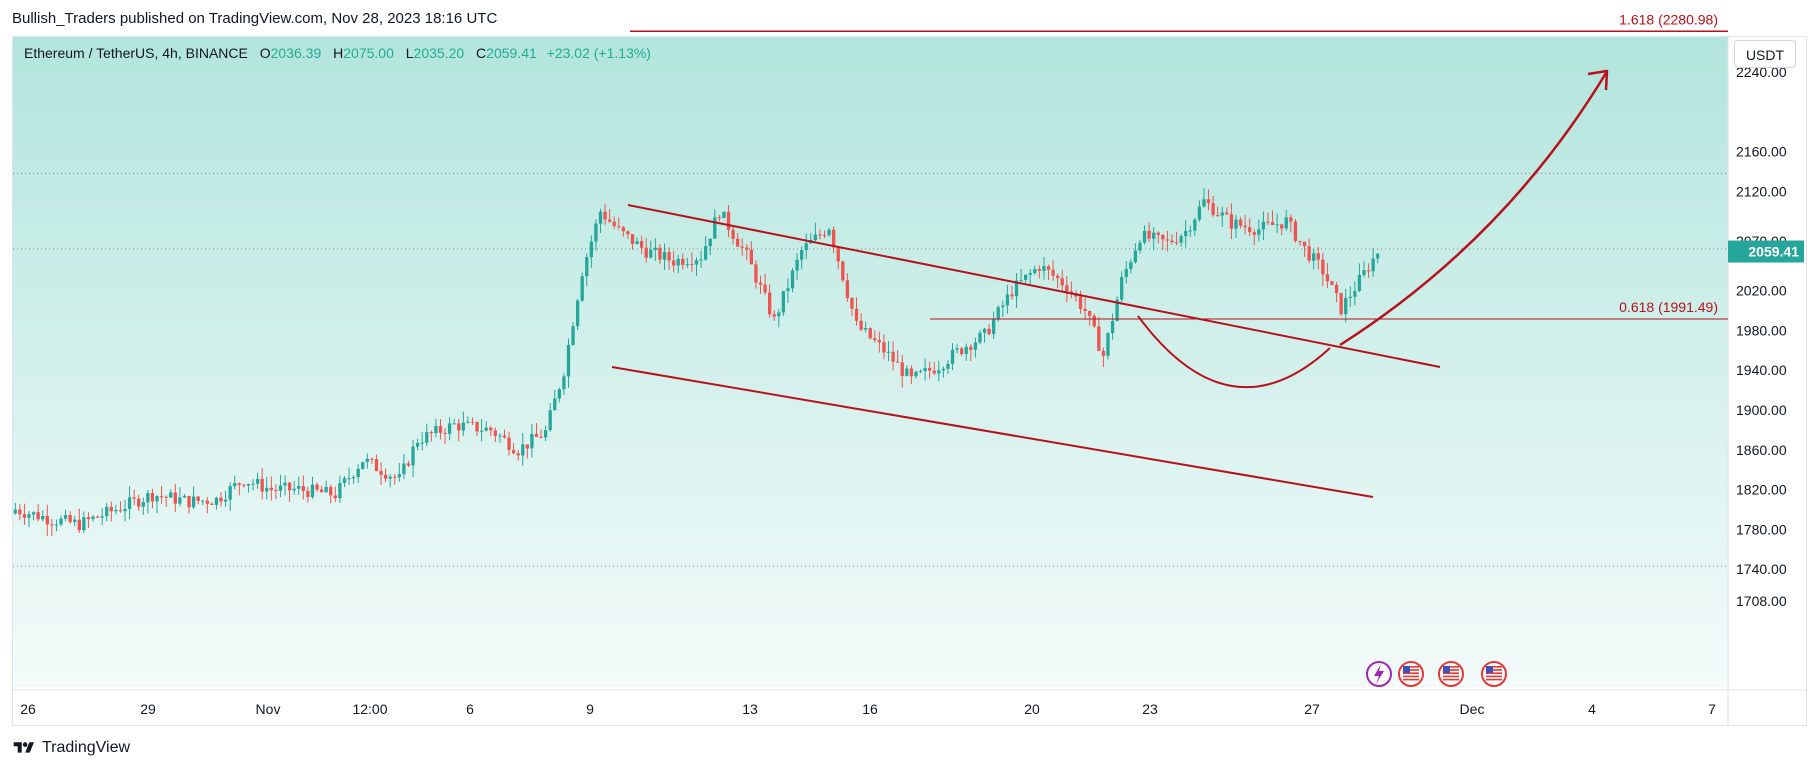 The width and height of the screenshot is (1815, 770). Describe the element at coordinates (368, 53) in the screenshot. I see `legend-high: 2075.00` at that location.